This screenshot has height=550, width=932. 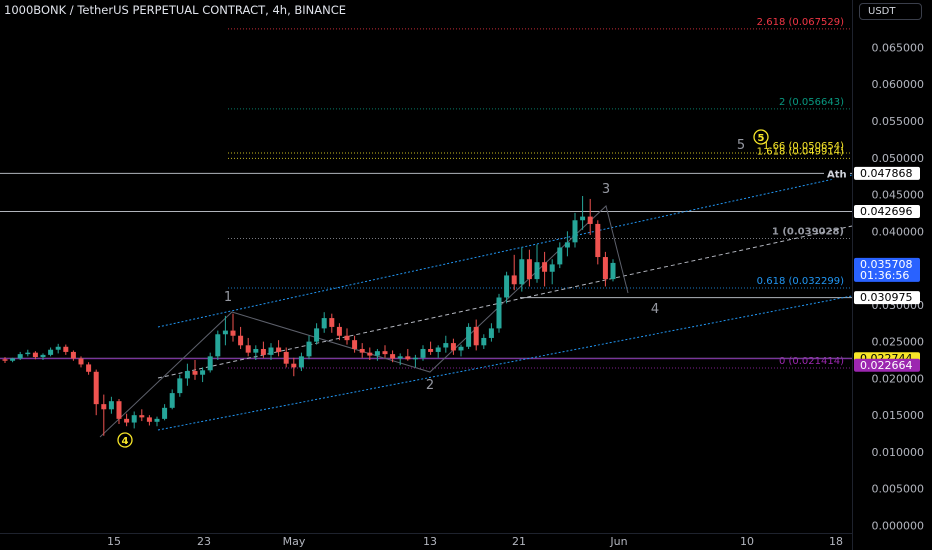 What do you see at coordinates (655, 309) in the screenshot?
I see `wave-label: 4` at bounding box center [655, 309].